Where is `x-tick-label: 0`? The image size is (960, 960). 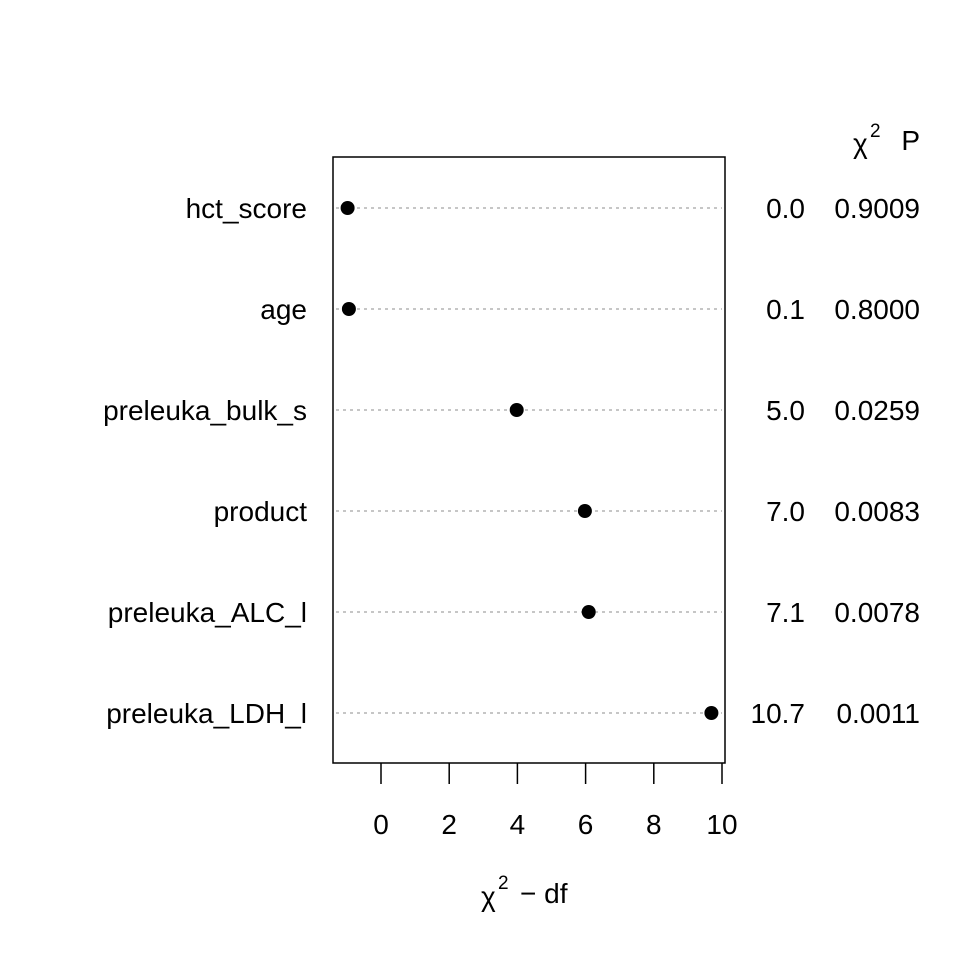 x-tick-label: 0 is located at coordinates (381, 824).